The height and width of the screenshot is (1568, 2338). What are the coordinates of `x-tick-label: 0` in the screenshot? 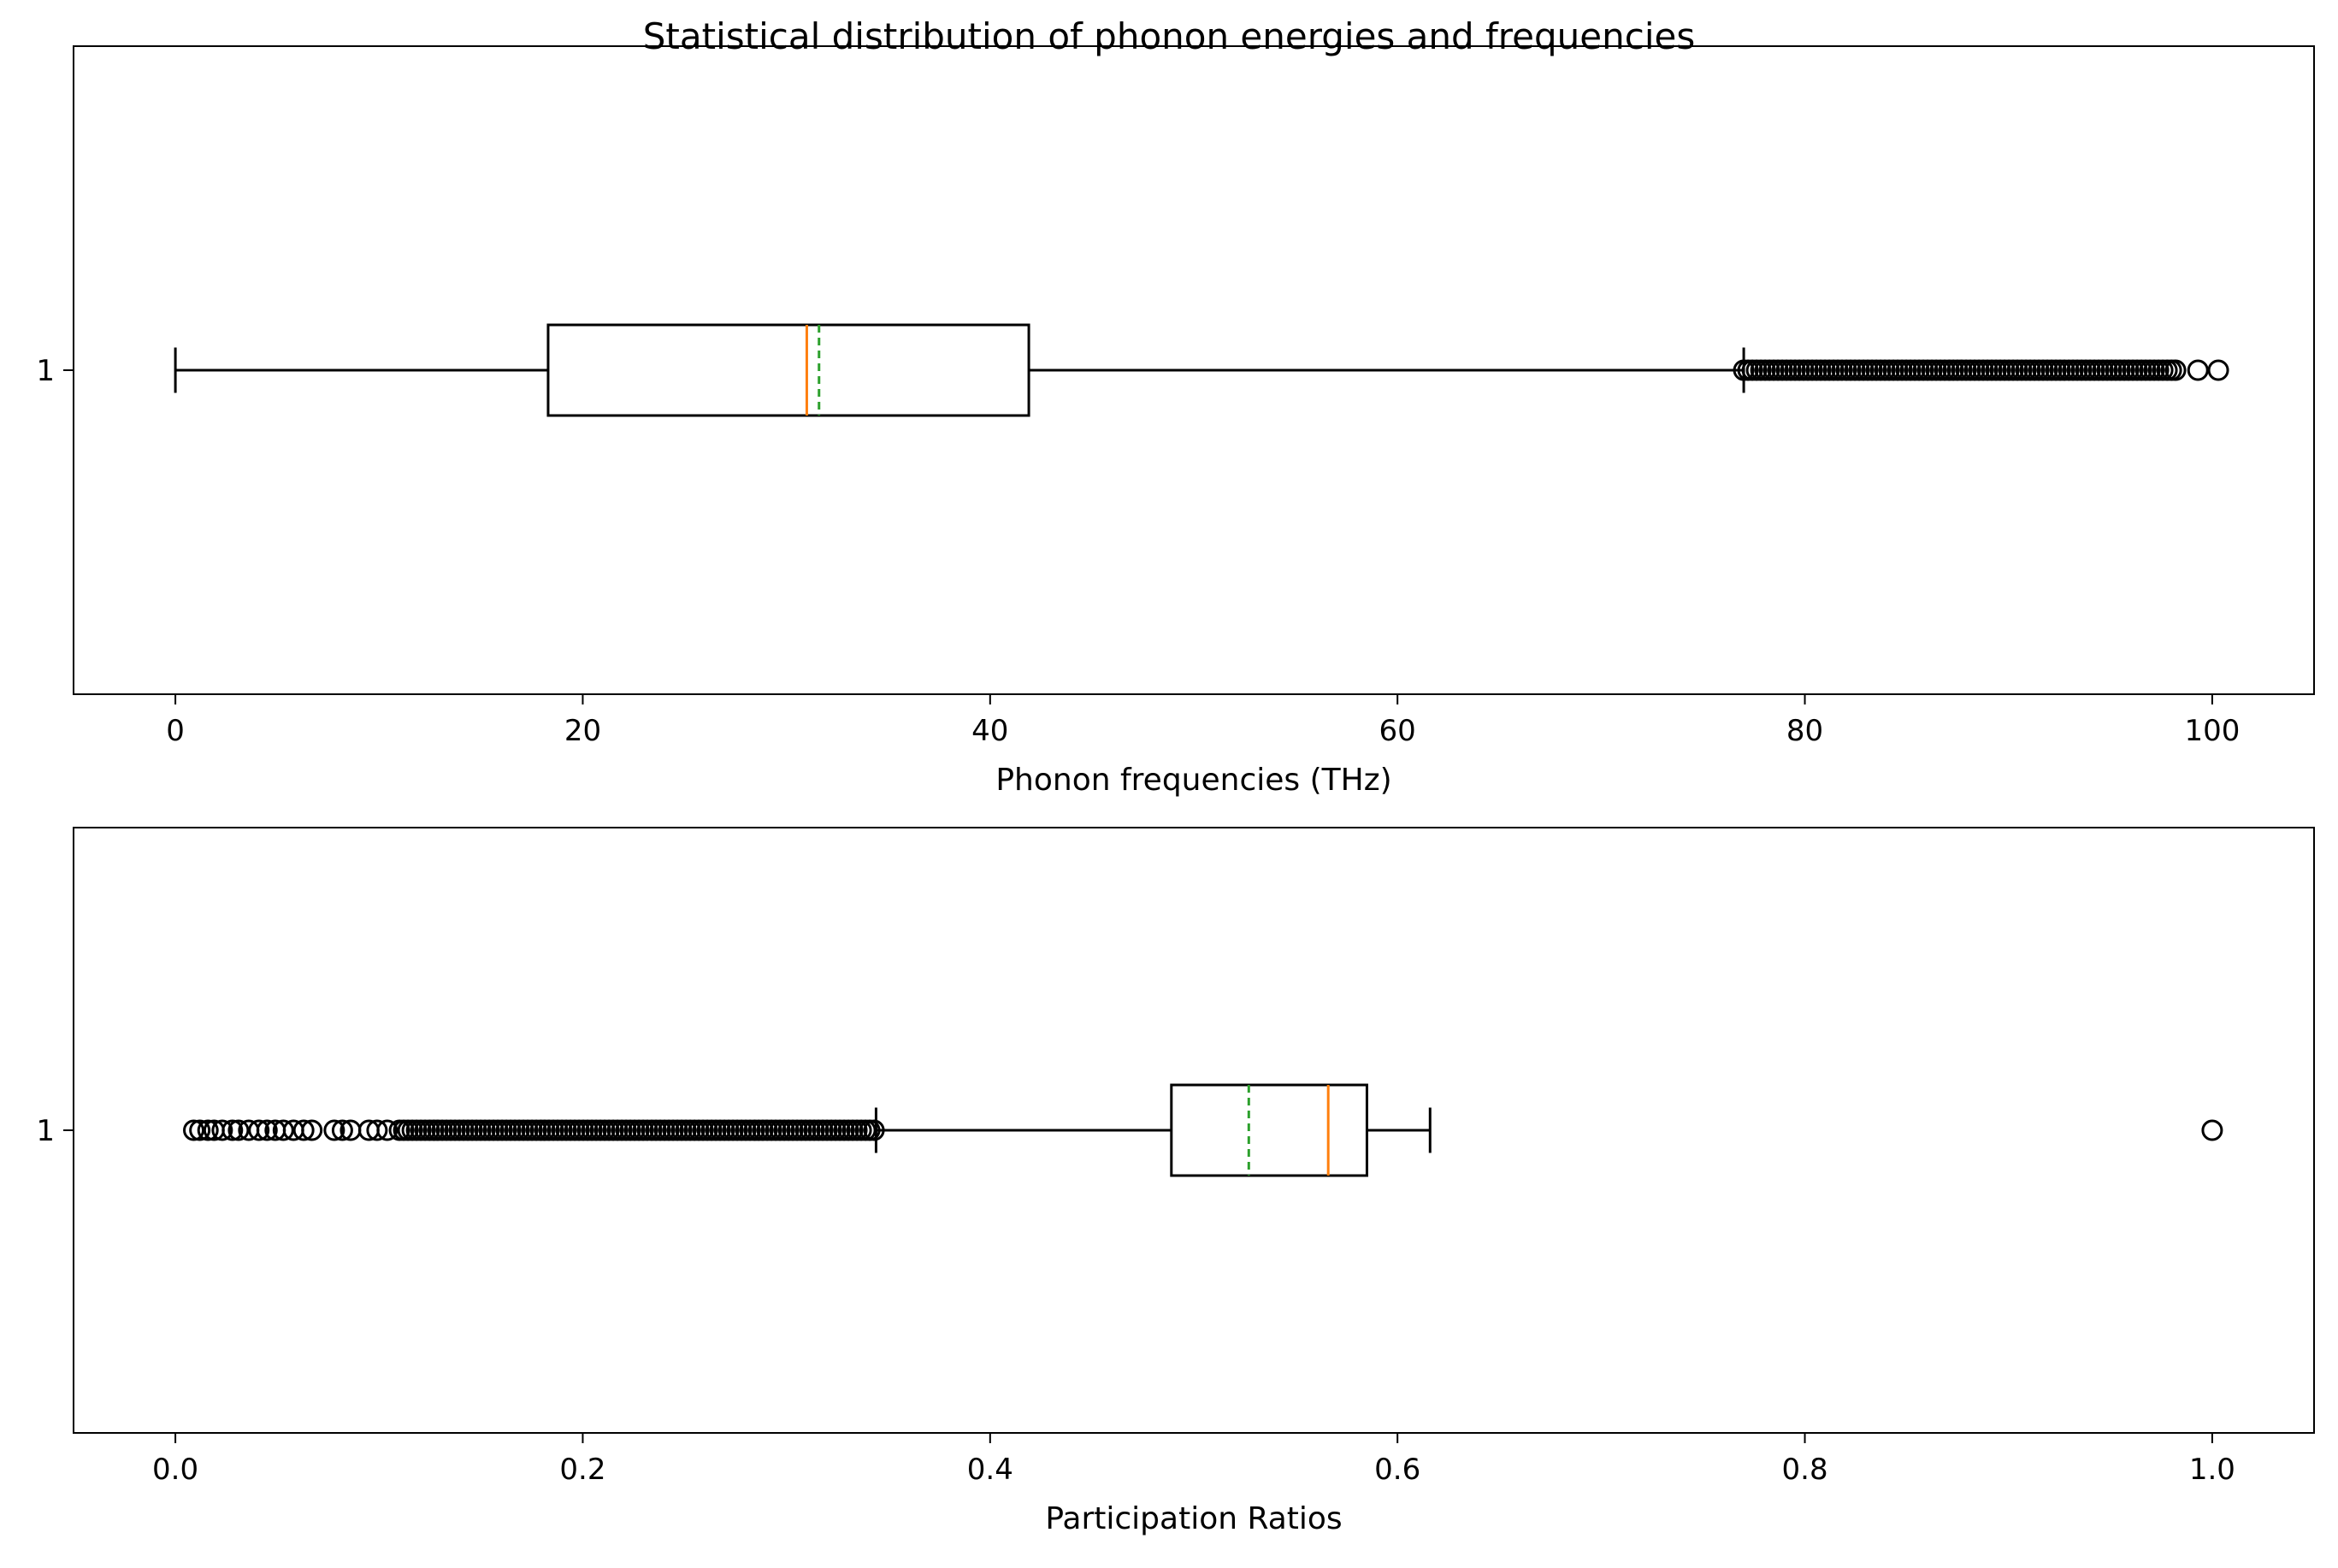 It's located at (175, 731).